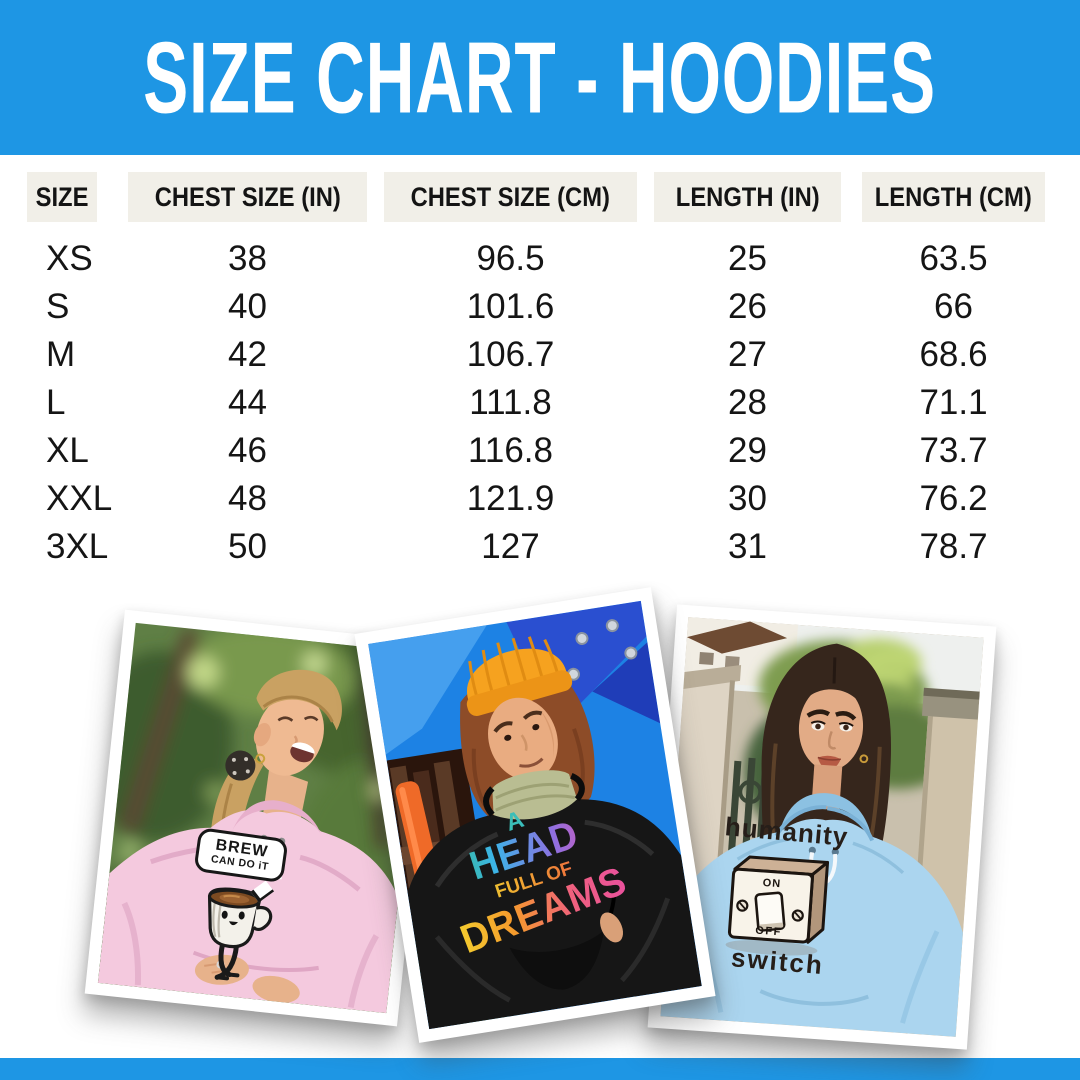  I want to click on cell: 50, so click(247, 546).